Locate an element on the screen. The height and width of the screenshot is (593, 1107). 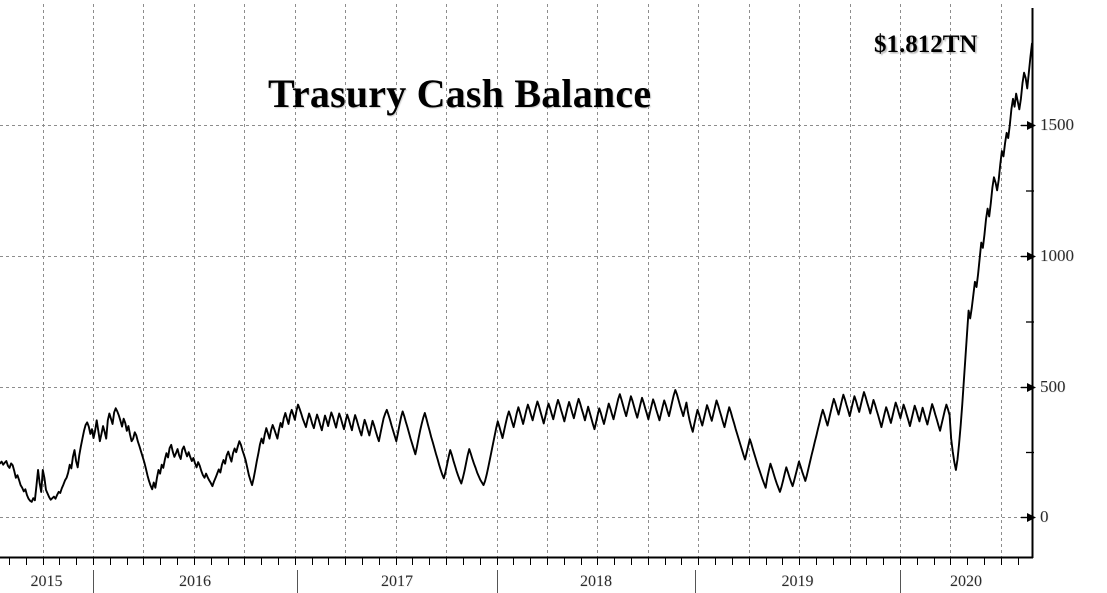
peak-value-annotation: $1.812TN is located at coordinates (926, 44).